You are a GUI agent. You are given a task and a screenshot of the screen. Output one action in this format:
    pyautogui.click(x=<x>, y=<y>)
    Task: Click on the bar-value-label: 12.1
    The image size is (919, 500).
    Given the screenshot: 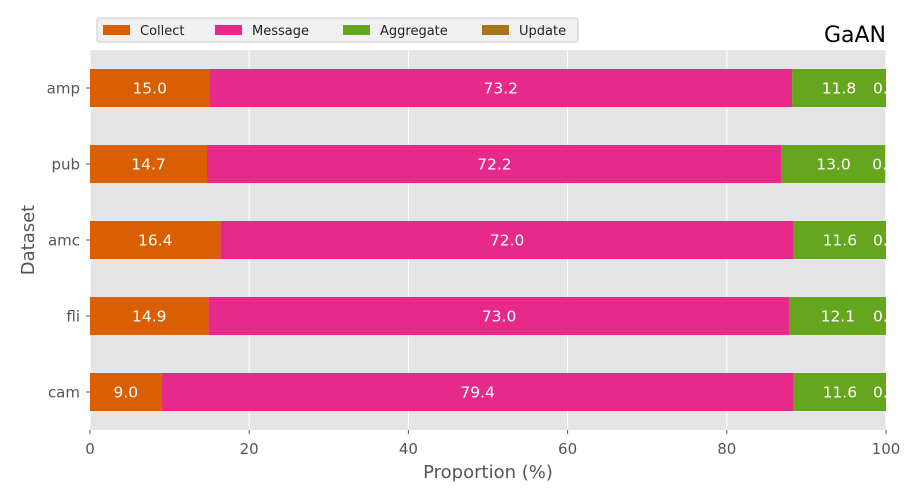 What is the action you would take?
    pyautogui.click(x=838, y=317)
    